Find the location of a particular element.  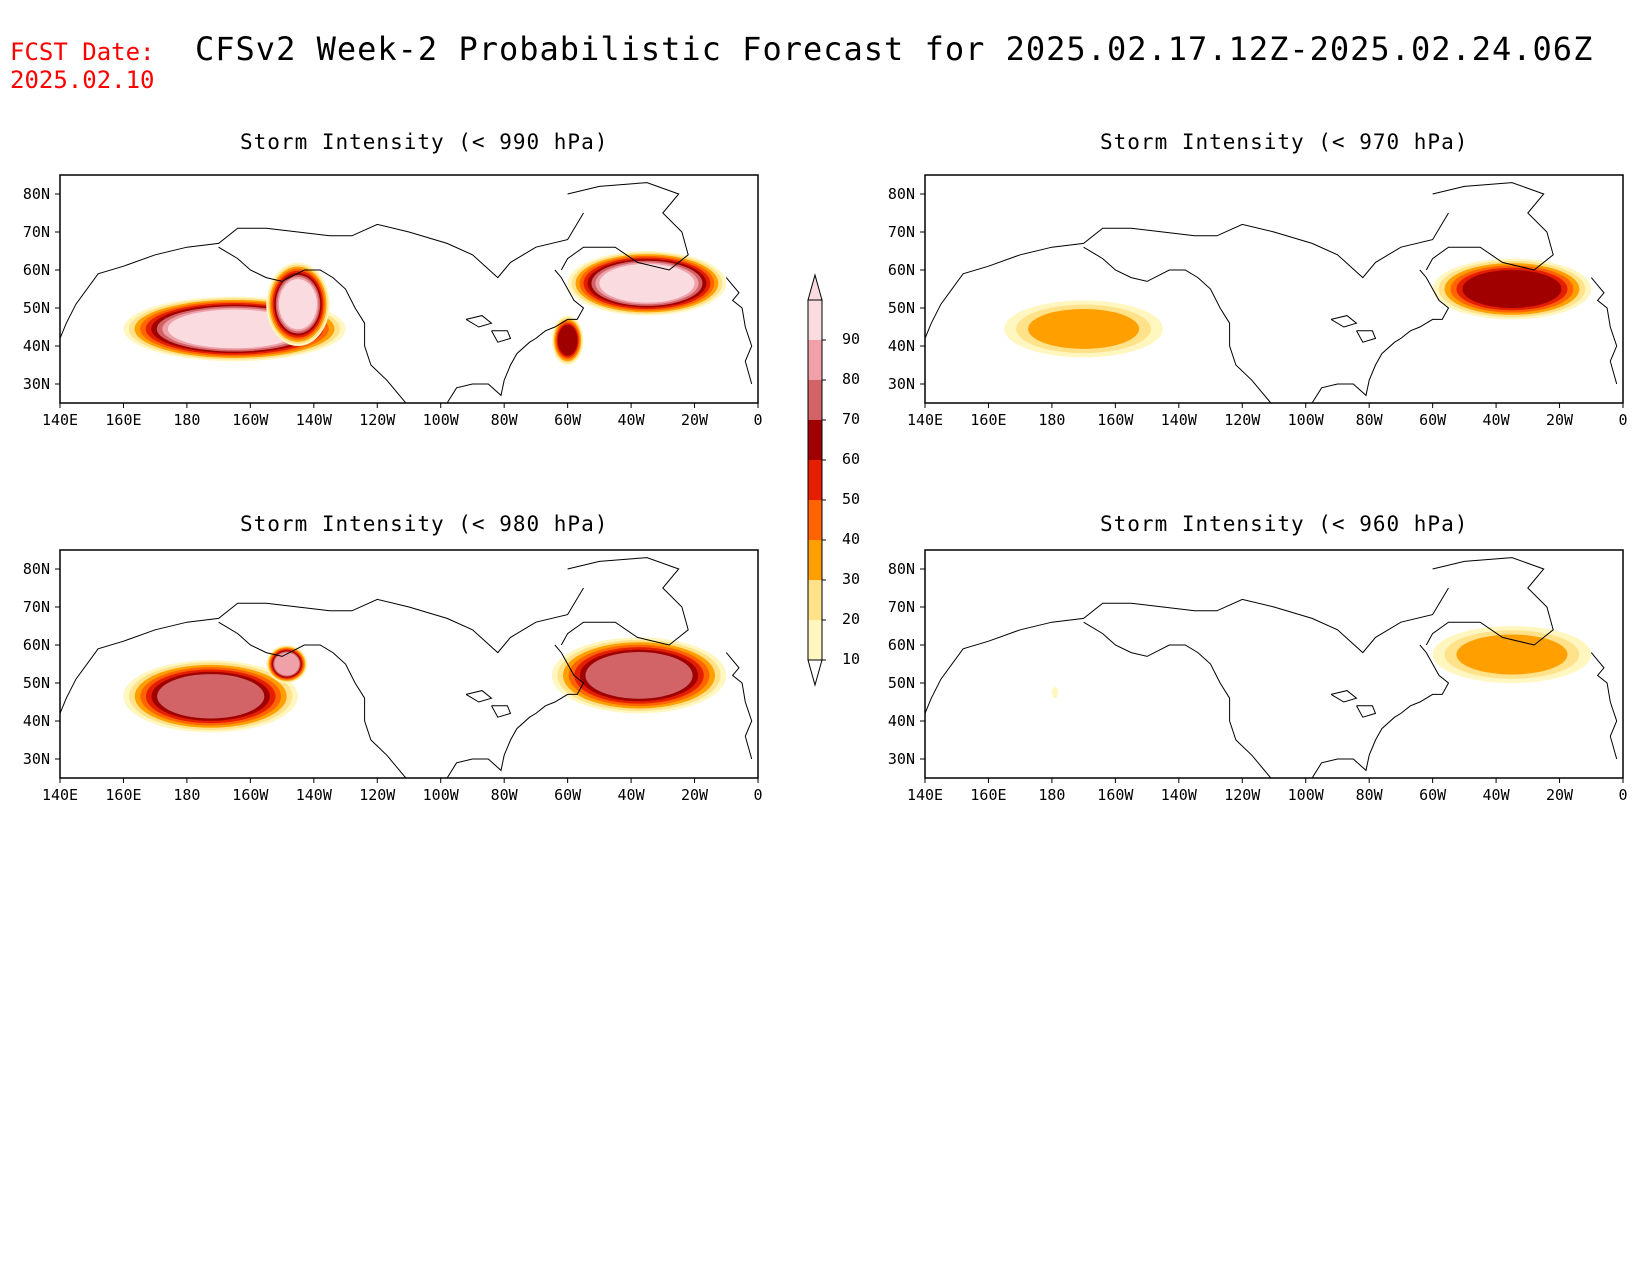

colorbar-border is located at coordinates (815, 480).